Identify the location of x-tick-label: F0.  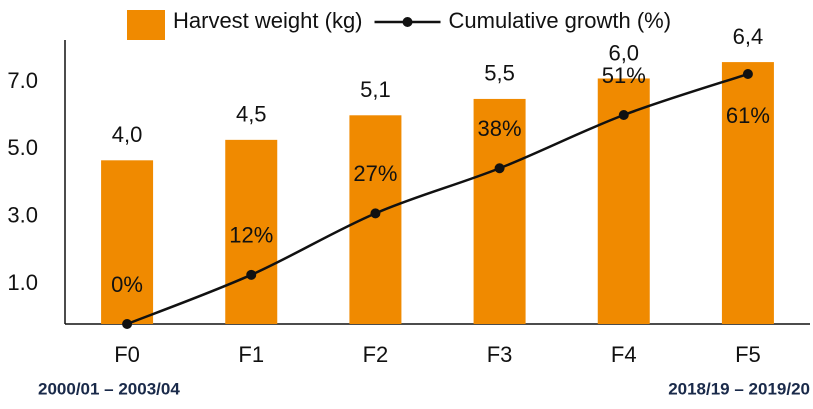
(127, 354).